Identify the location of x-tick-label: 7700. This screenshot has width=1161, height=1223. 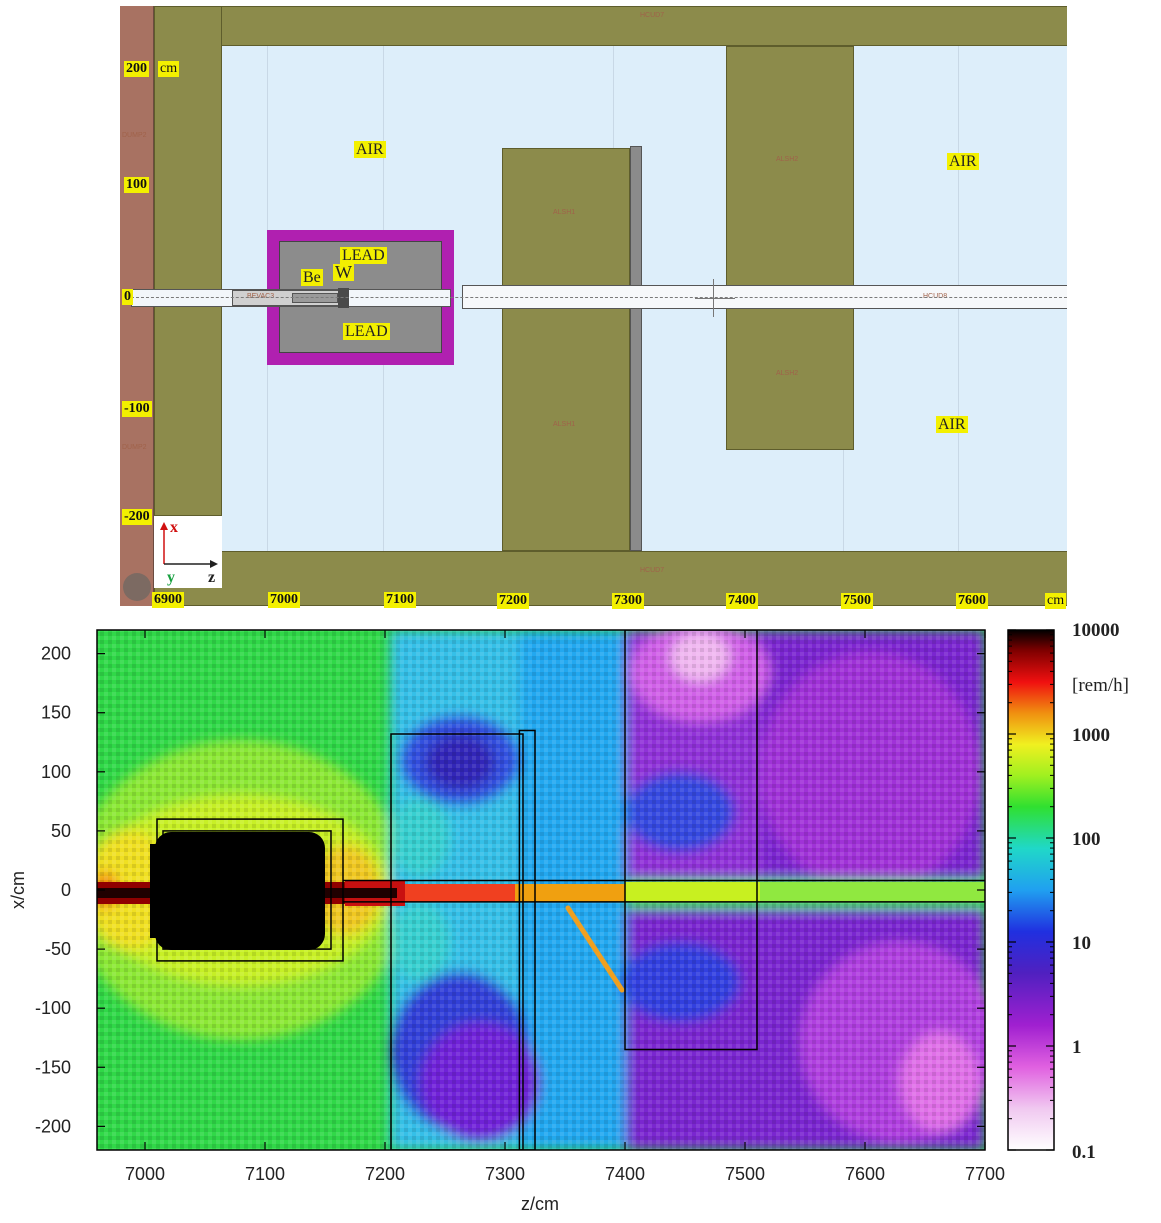
(985, 1174).